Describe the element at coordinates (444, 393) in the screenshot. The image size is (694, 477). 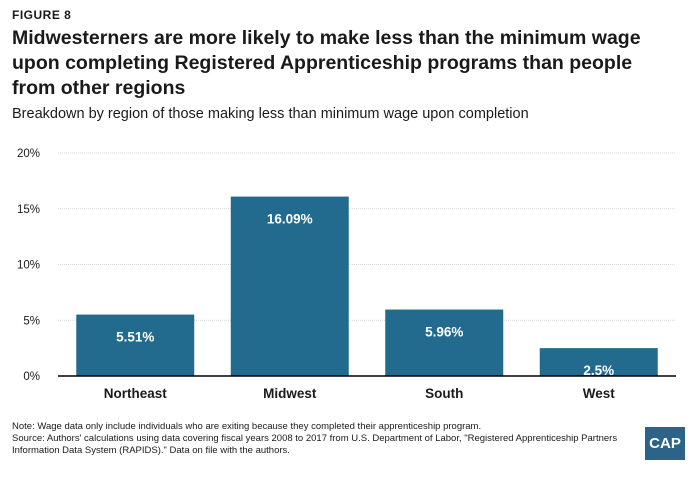
I see `x-tick-label: South` at that location.